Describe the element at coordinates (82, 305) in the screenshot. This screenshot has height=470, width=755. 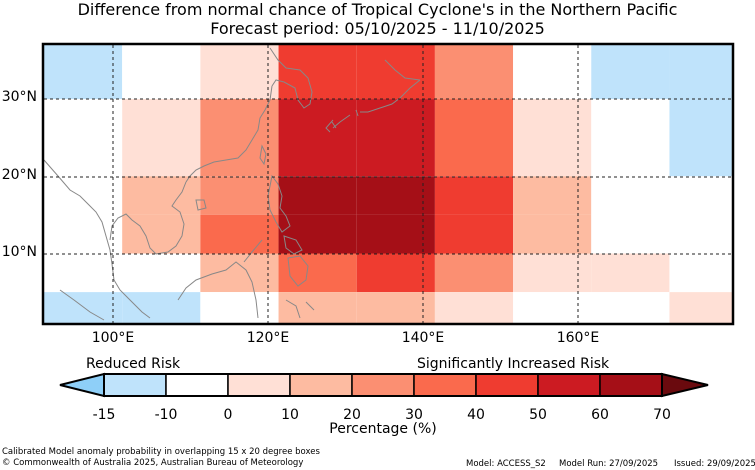
I see `coast-sumatra` at that location.